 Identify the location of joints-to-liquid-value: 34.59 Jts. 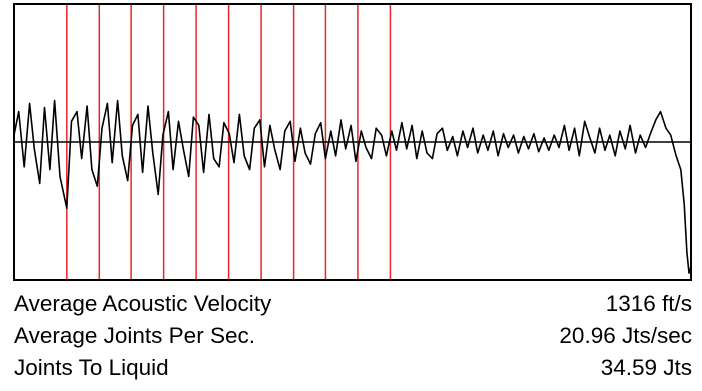
(646, 367).